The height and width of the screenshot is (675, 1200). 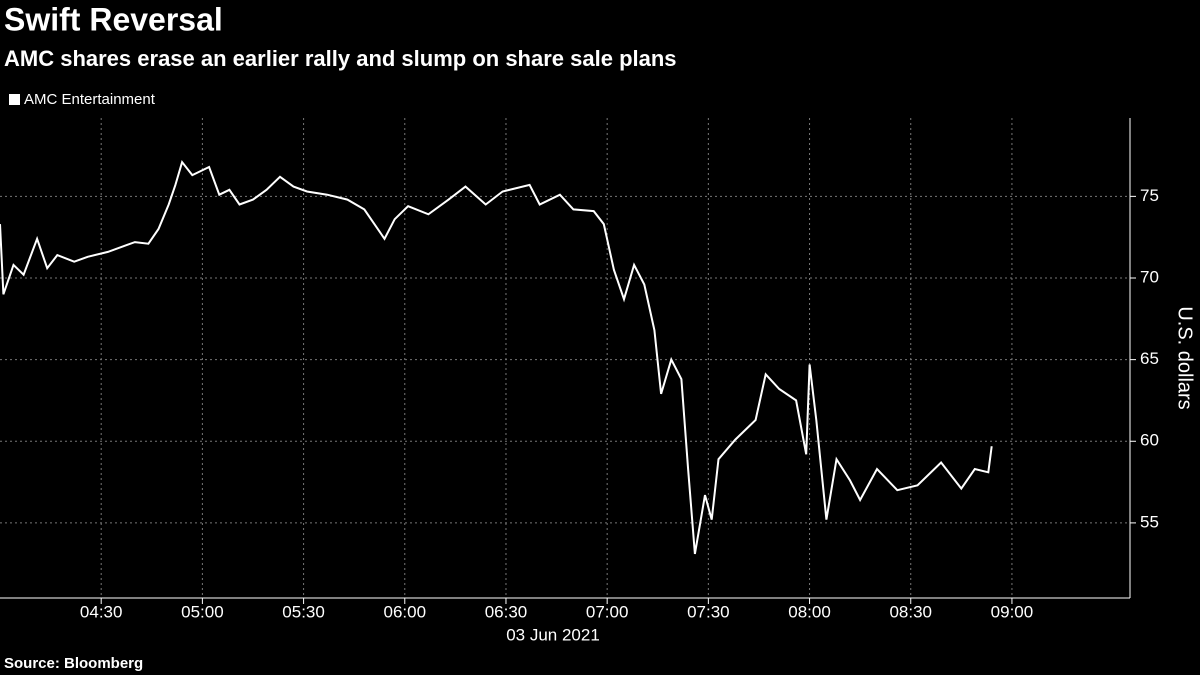 What do you see at coordinates (607, 611) in the screenshot?
I see `x-tick-label: 07:00` at bounding box center [607, 611].